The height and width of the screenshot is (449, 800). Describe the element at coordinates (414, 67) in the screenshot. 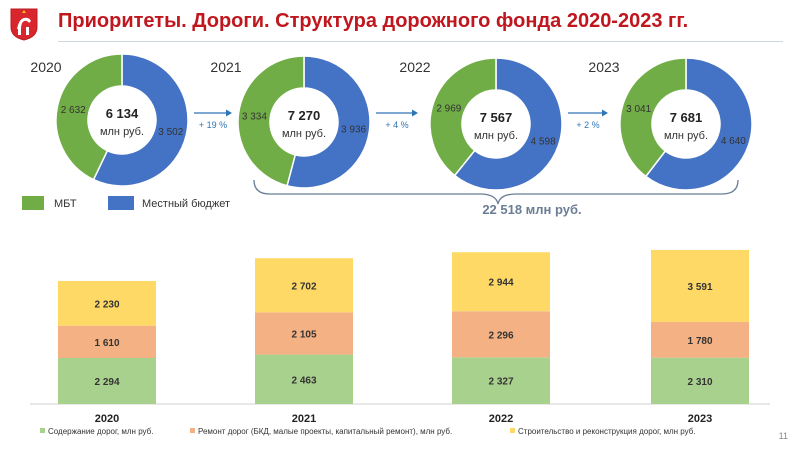

I see `donut-year-label: 2022` at that location.